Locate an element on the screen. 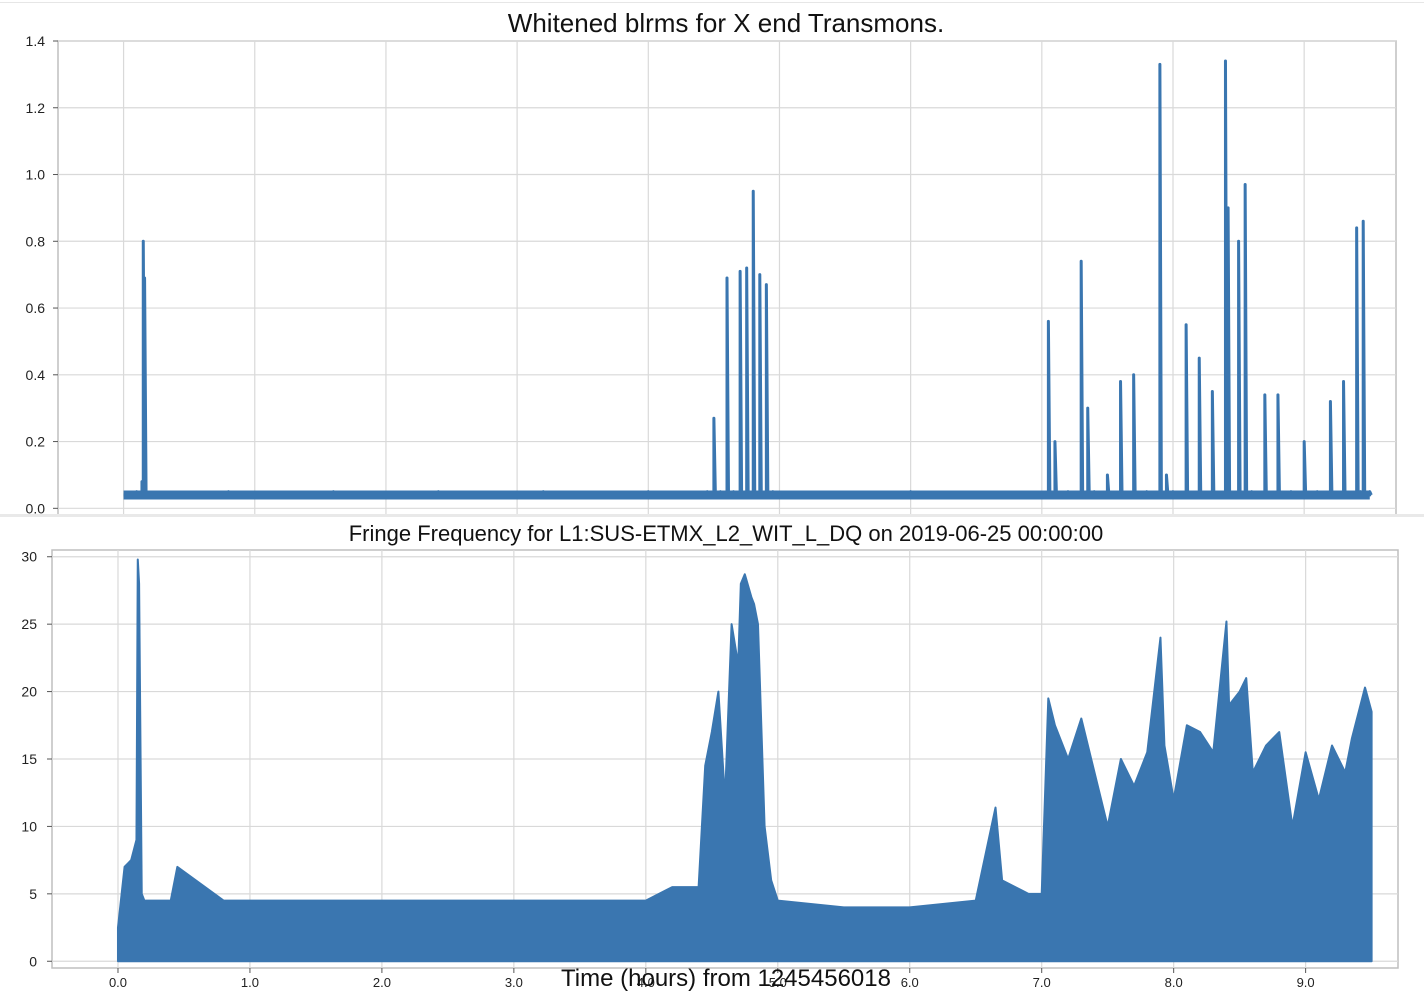  y-tick-label: 30 is located at coordinates (29, 557).